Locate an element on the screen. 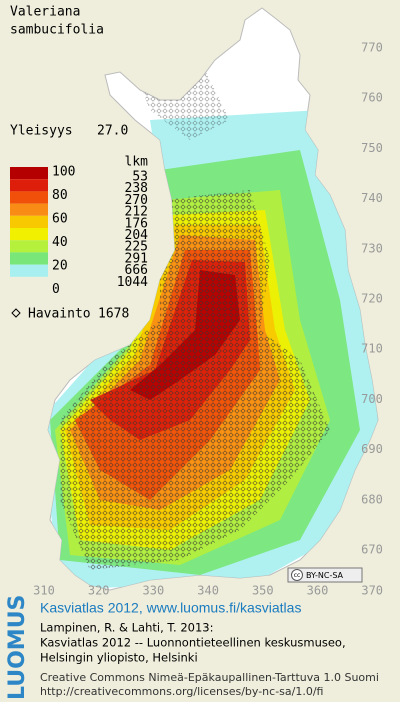  y-grid-label: 670 is located at coordinates (372, 550).